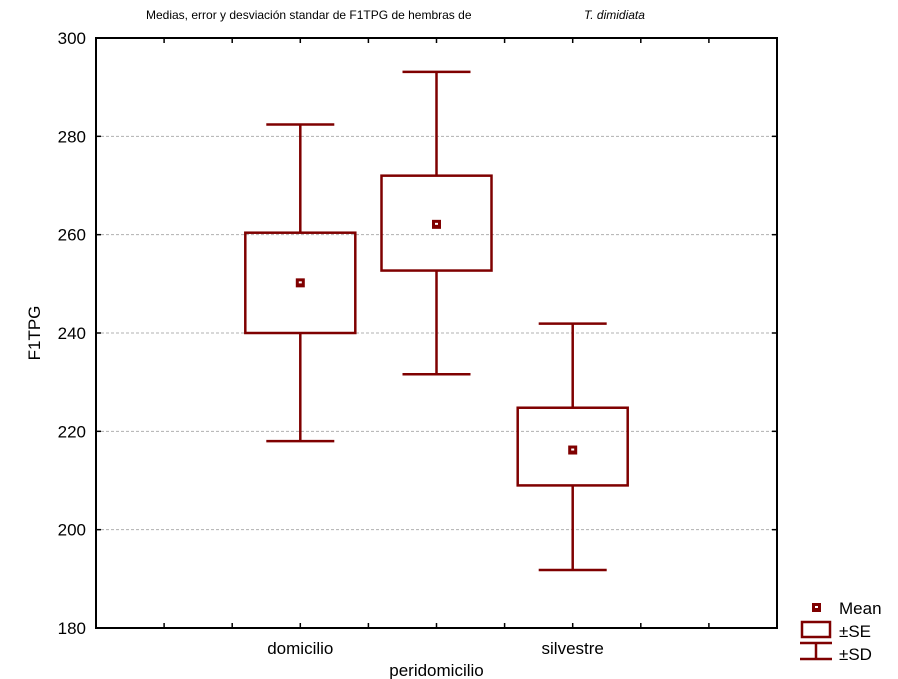 The image size is (898, 679). Describe the element at coordinates (436, 670) in the screenshot. I see `x-category-label: peridomicilio` at that location.